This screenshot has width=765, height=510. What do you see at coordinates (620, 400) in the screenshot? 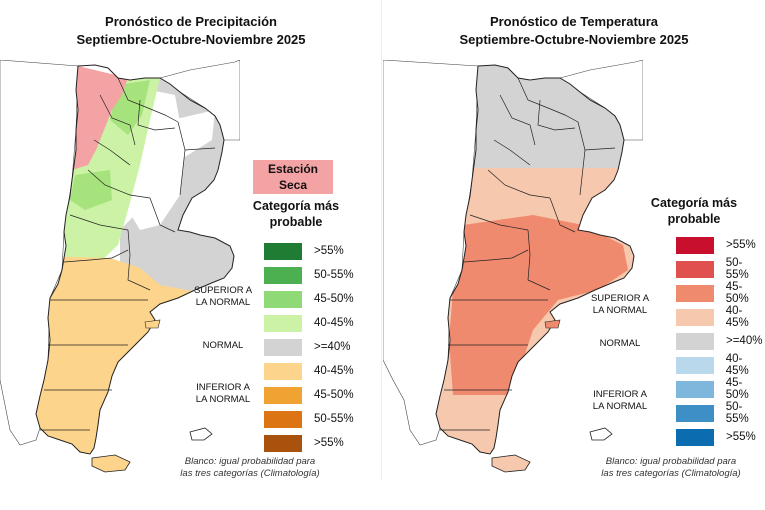
I see `temp-inferior-label: INFERIOR A LA NORMAL` at bounding box center [620, 400].